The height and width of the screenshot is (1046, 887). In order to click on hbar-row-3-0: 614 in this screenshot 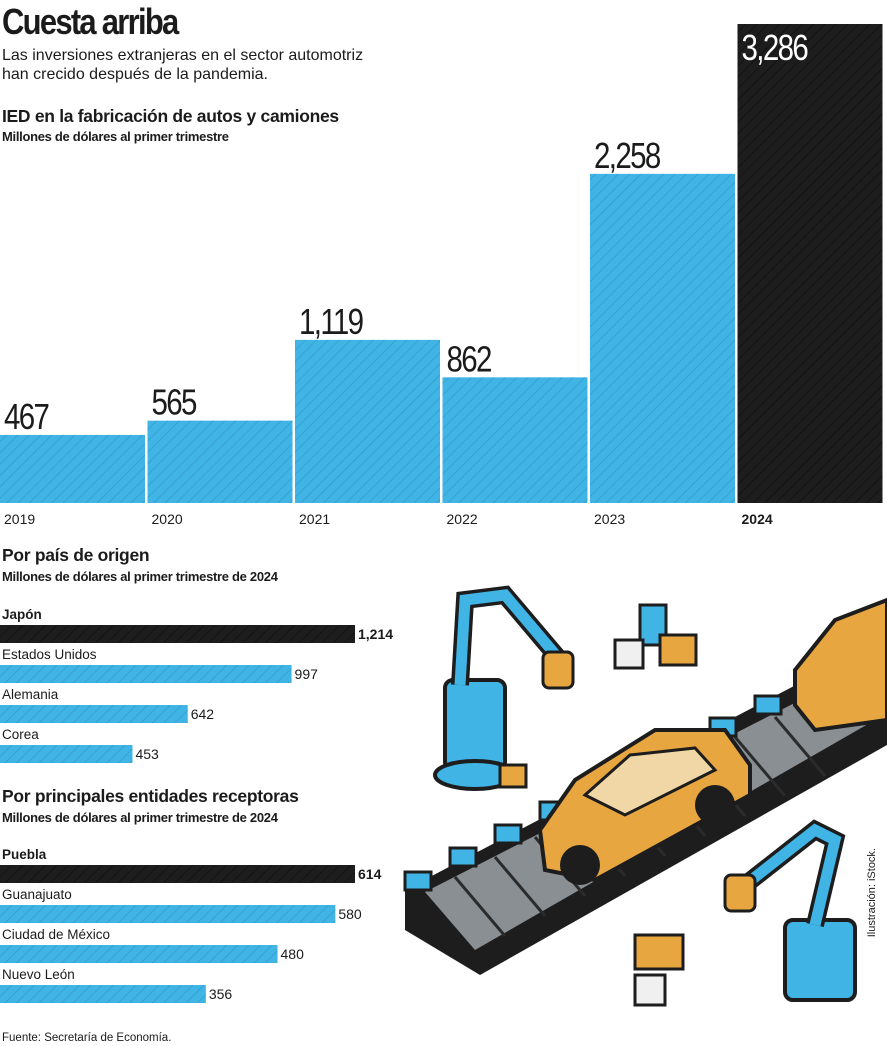, I will do `click(191, 874)`.